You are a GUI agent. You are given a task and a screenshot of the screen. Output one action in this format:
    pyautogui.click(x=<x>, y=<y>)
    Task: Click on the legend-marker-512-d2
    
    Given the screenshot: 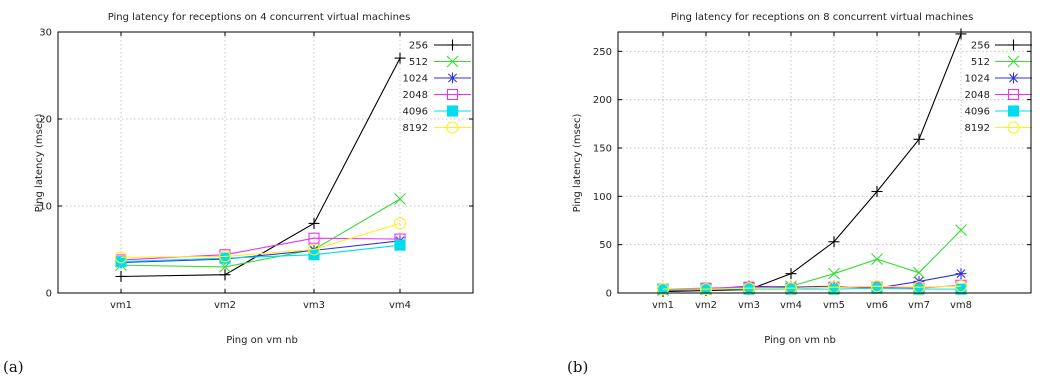 What is the action you would take?
    pyautogui.click(x=1013, y=61)
    